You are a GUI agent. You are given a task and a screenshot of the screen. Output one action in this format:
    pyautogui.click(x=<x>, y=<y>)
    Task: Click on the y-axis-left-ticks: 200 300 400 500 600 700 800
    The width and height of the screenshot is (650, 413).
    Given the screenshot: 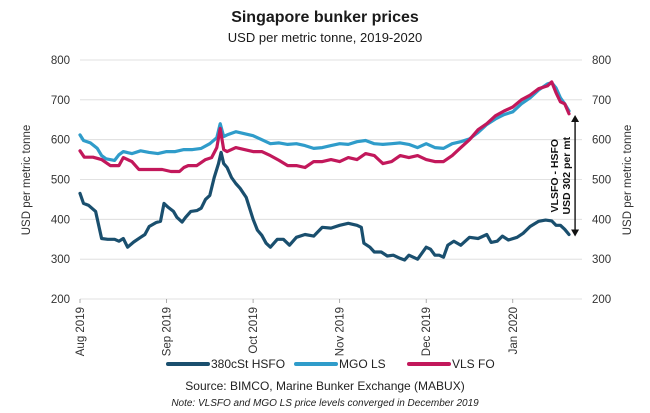 What is the action you would take?
    pyautogui.click(x=60, y=180)
    